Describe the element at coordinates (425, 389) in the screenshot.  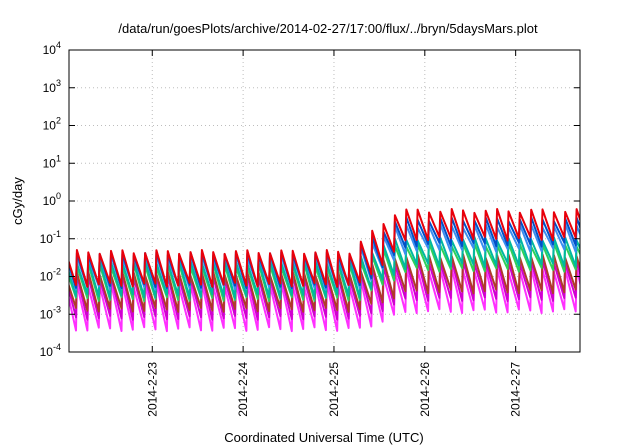
I see `x-tick-label: 2014-2-26` at that location.